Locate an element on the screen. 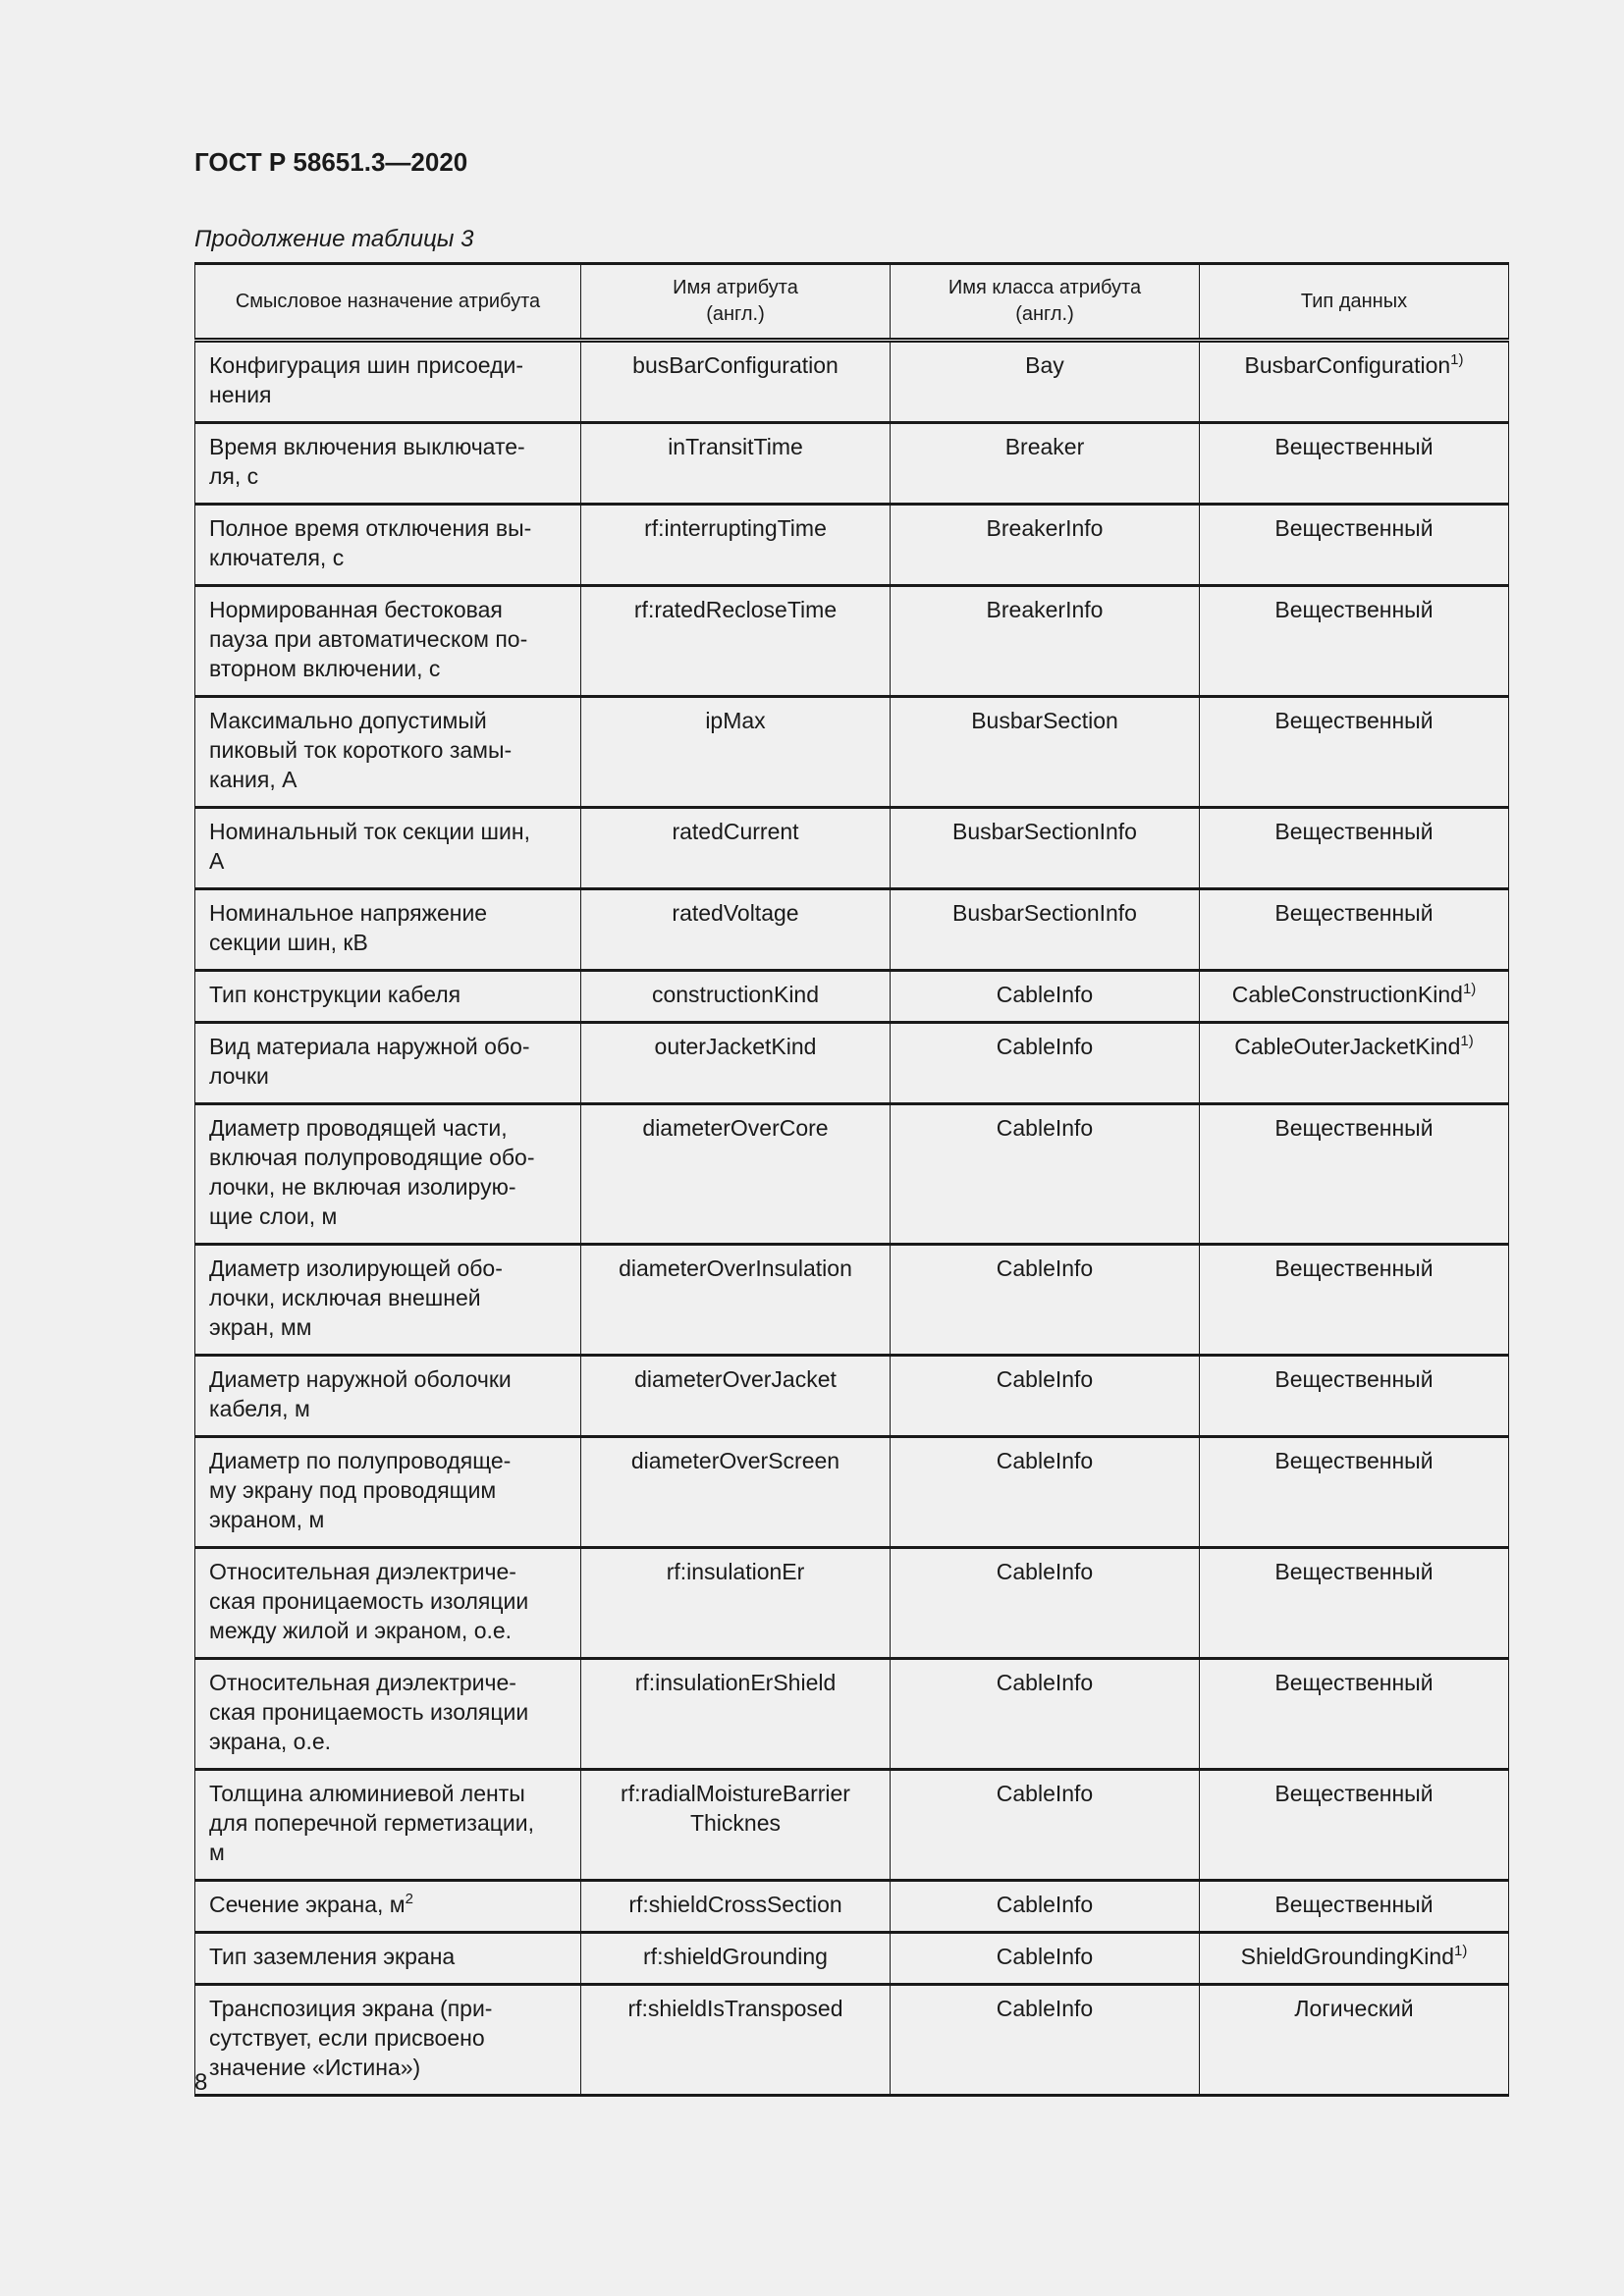 The height and width of the screenshot is (2296, 1624). superscript: 1) is located at coordinates (1467, 1041).